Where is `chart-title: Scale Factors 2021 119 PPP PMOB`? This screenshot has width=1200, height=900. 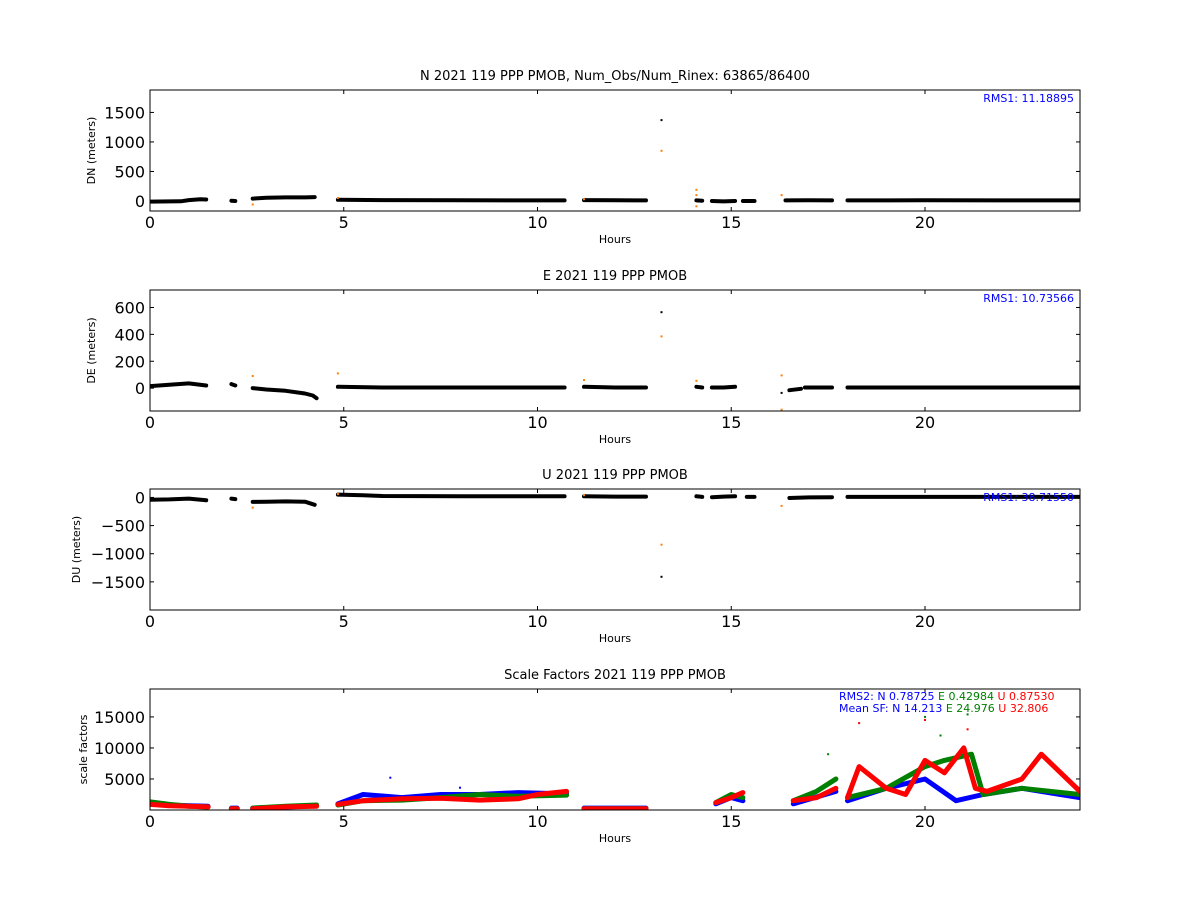 chart-title: Scale Factors 2021 119 PPP PMOB is located at coordinates (615, 675).